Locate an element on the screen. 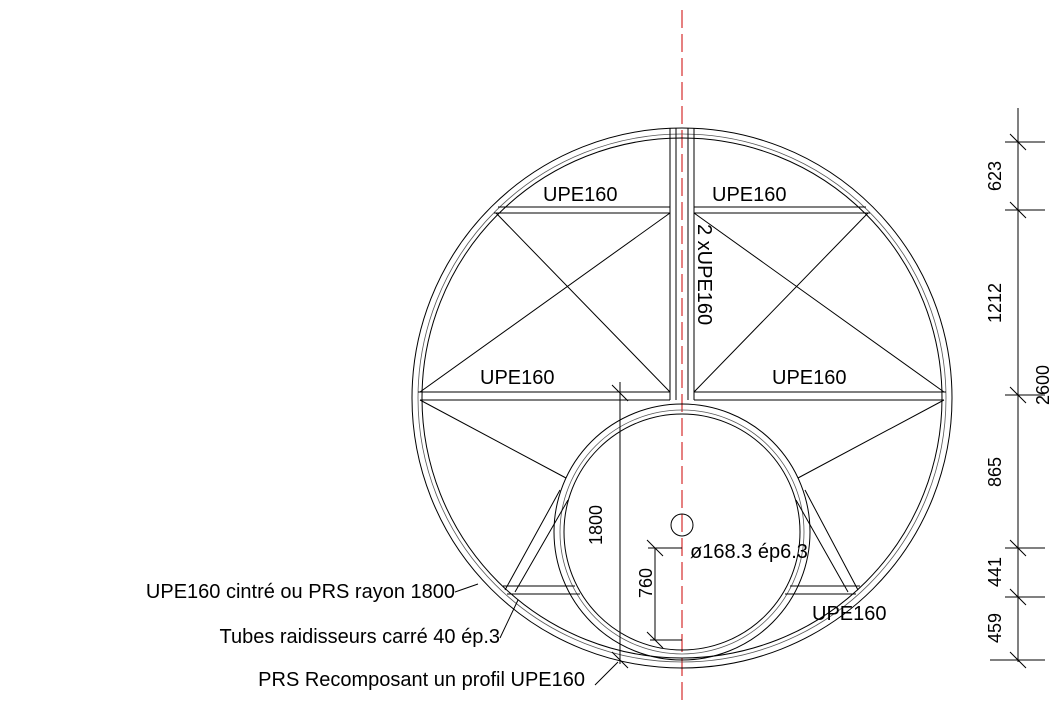 The height and width of the screenshot is (706, 1052). callout: UPE160 cintré ou PRS rayon 1800 is located at coordinates (300, 592).